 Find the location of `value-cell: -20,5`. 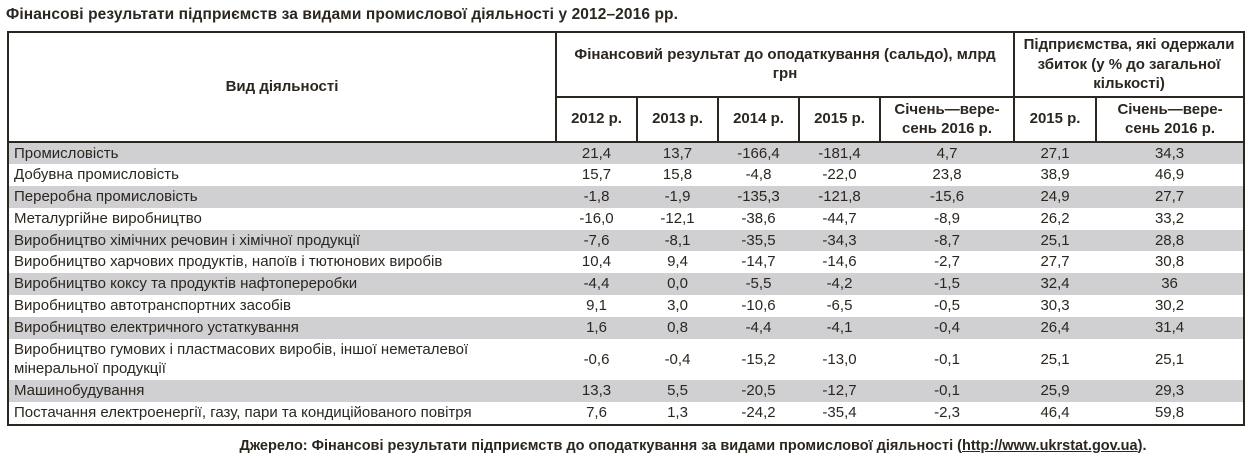

value-cell: -20,5 is located at coordinates (758, 391).